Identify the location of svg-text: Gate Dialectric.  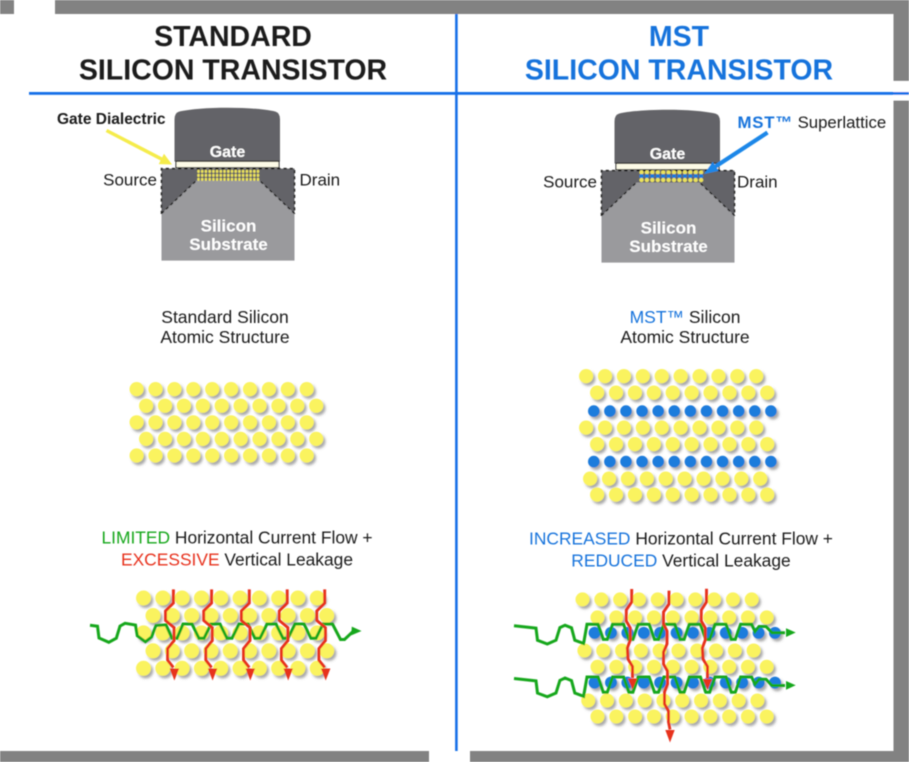
(111, 119).